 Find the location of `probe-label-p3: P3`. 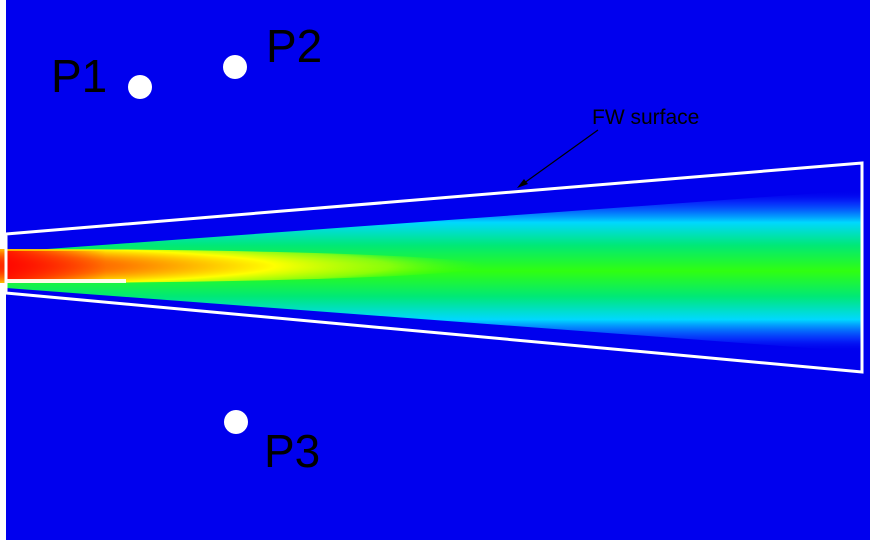

probe-label-p3: P3 is located at coordinates (292, 451).